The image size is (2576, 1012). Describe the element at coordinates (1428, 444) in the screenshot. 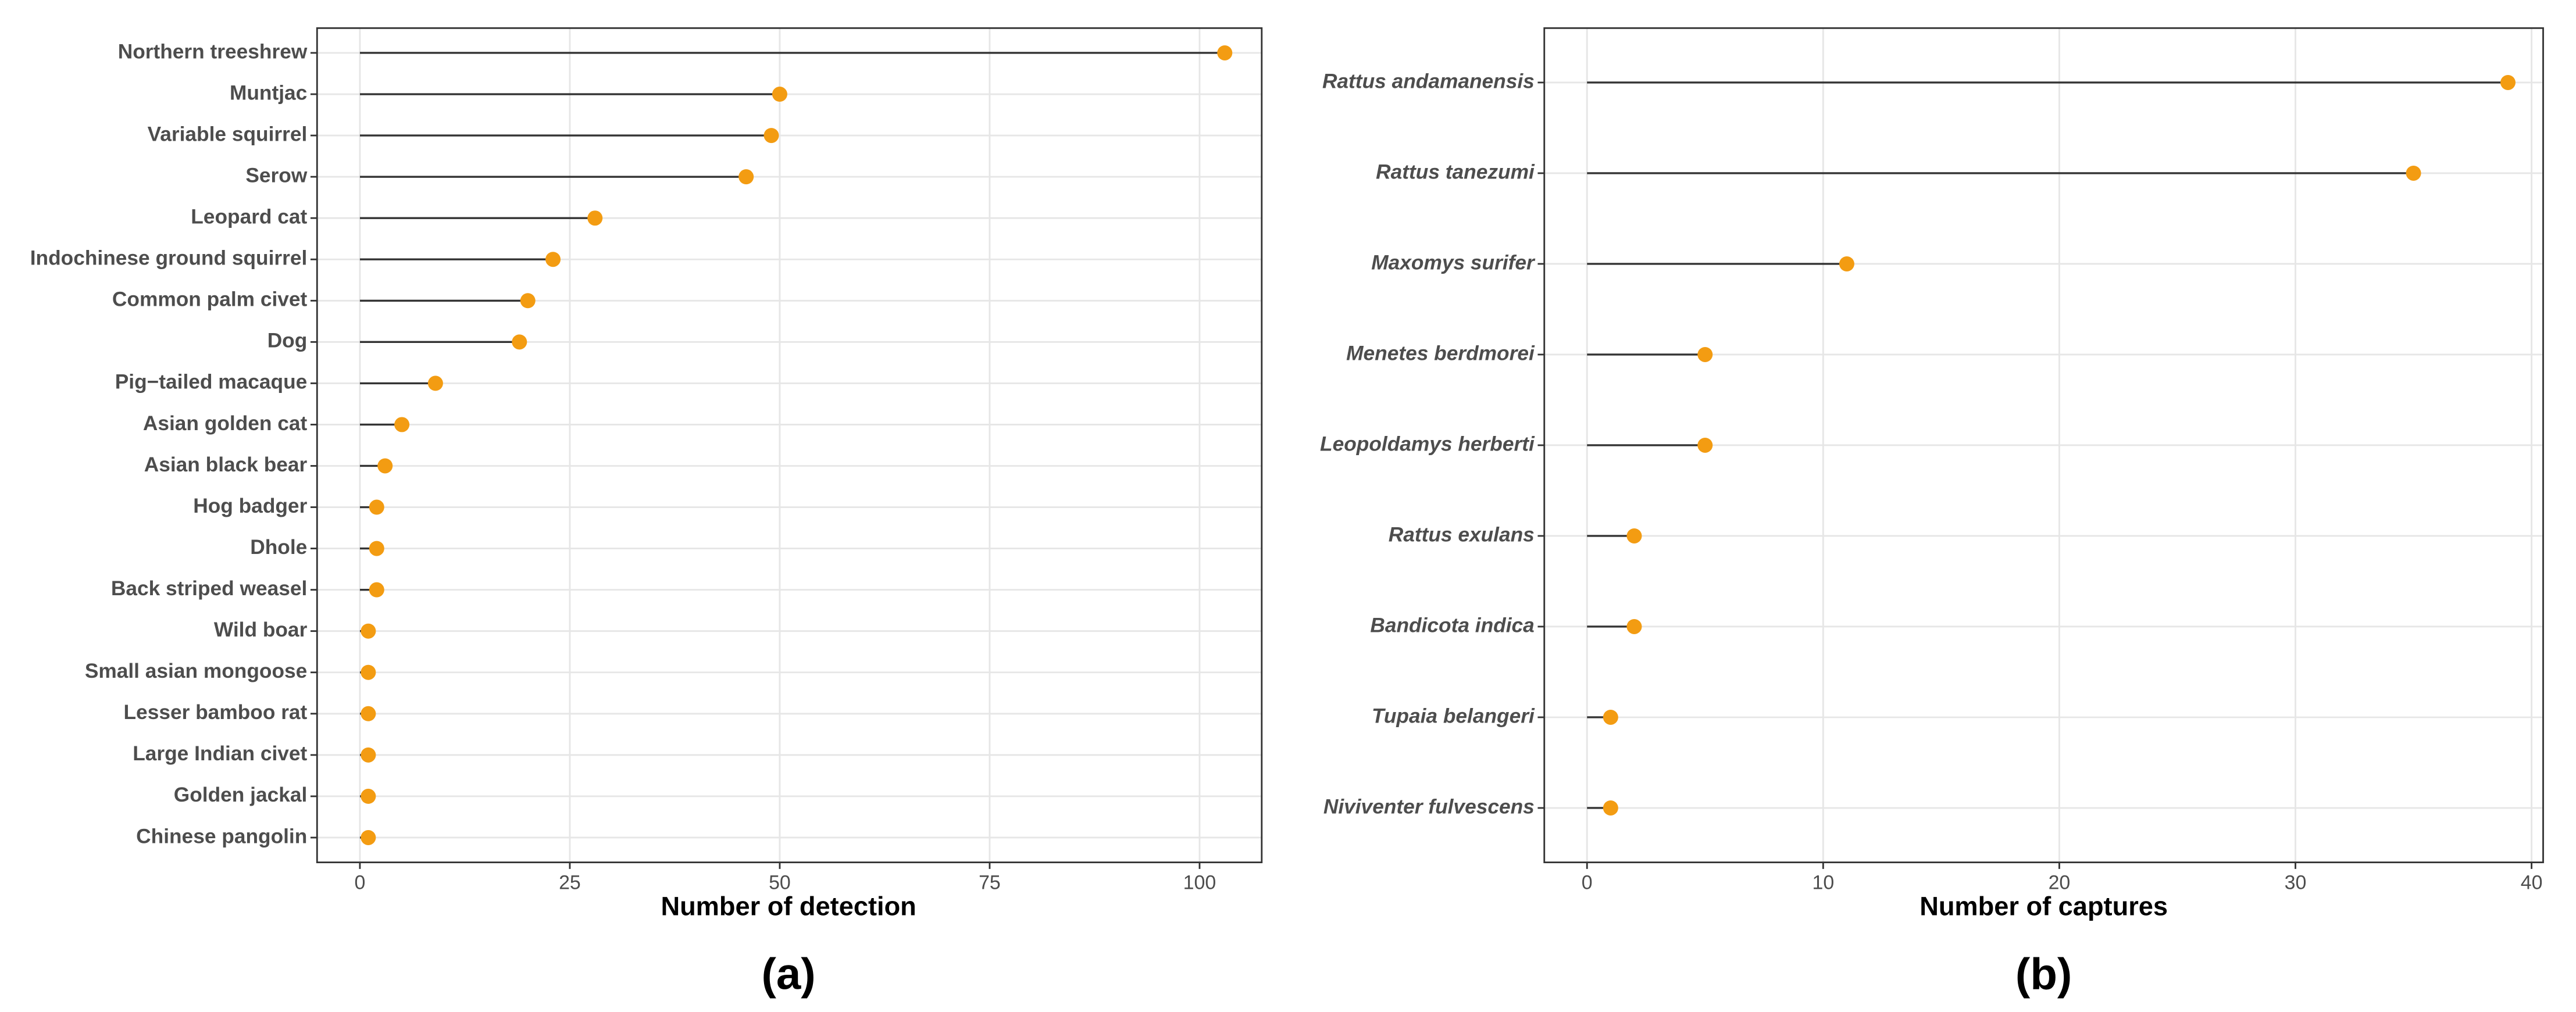

I see `y-tick-label: Leopoldamys herberti` at that location.